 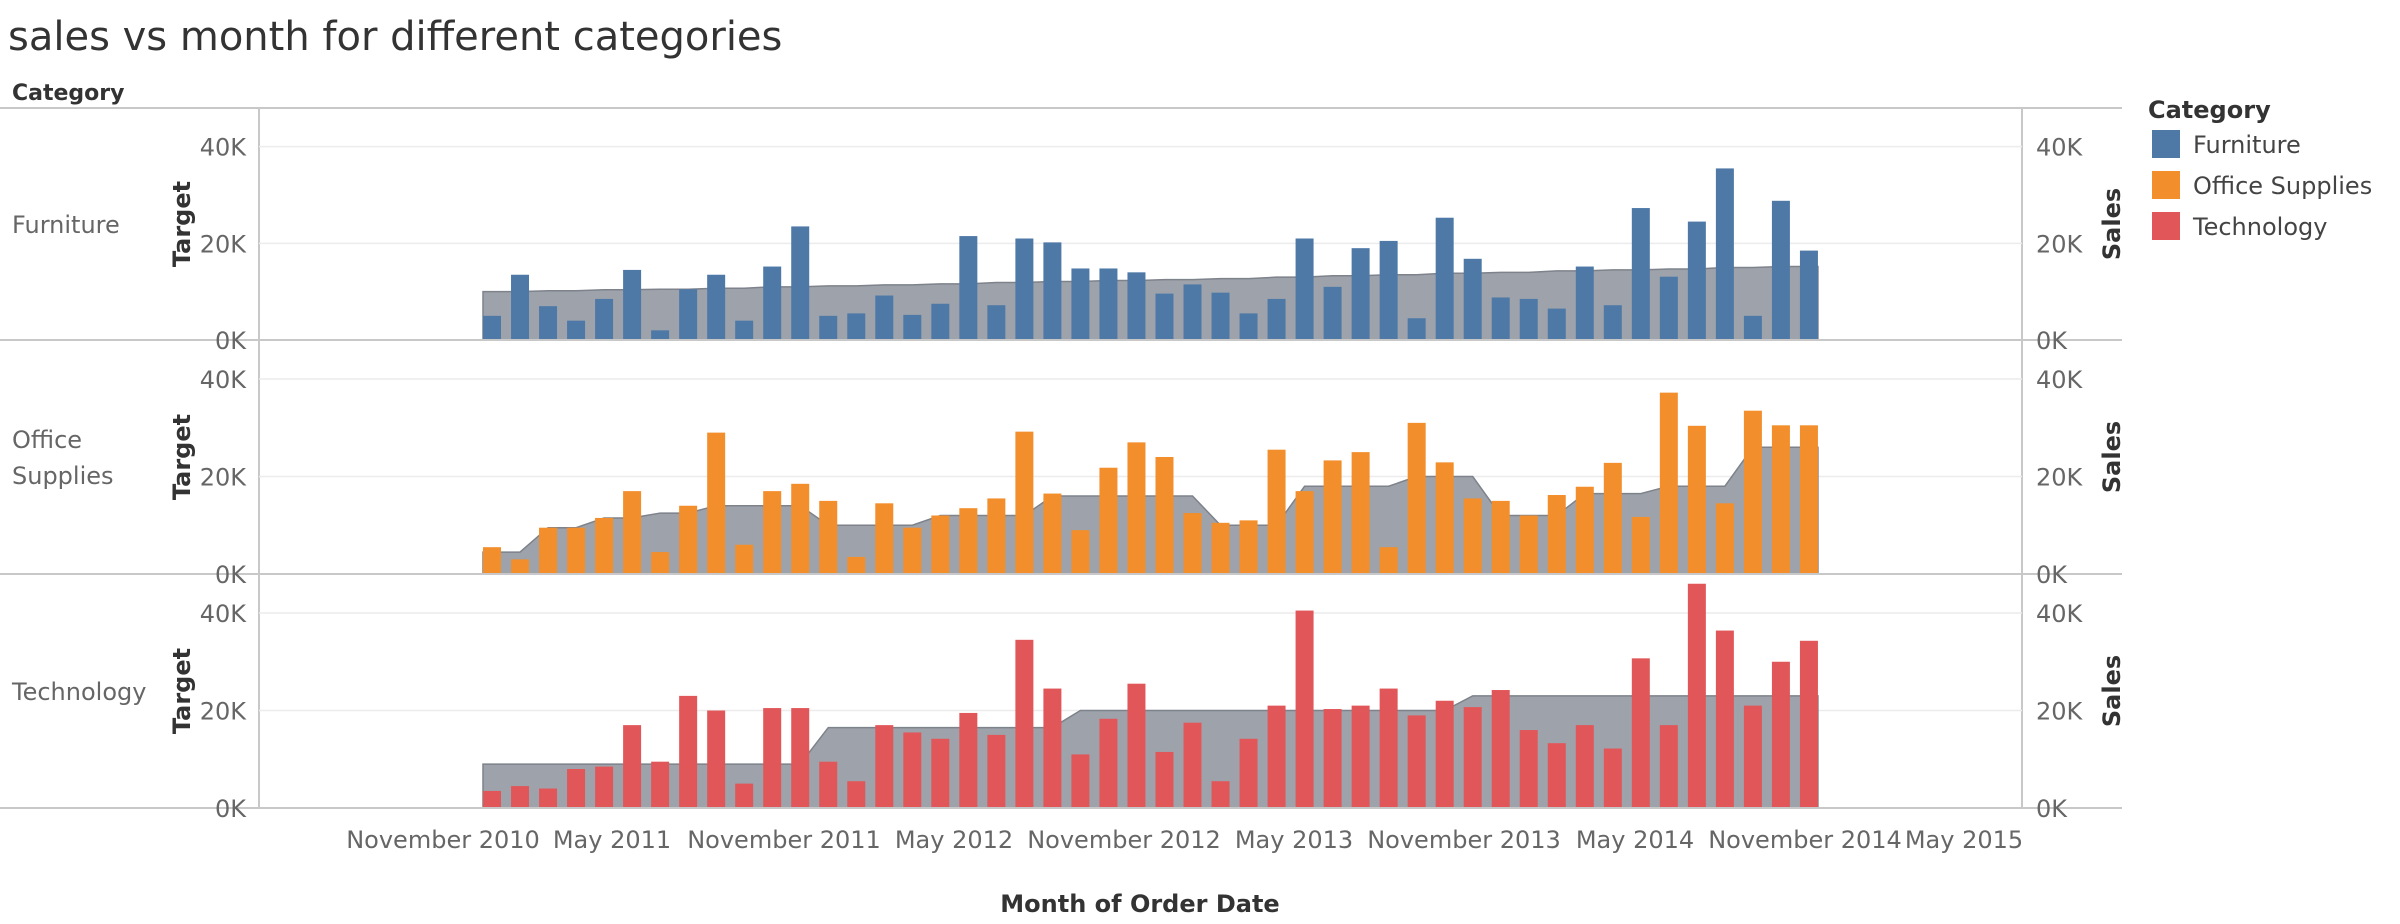 What do you see at coordinates (784, 840) in the screenshot?
I see `x-tick-label: November 2011` at bounding box center [784, 840].